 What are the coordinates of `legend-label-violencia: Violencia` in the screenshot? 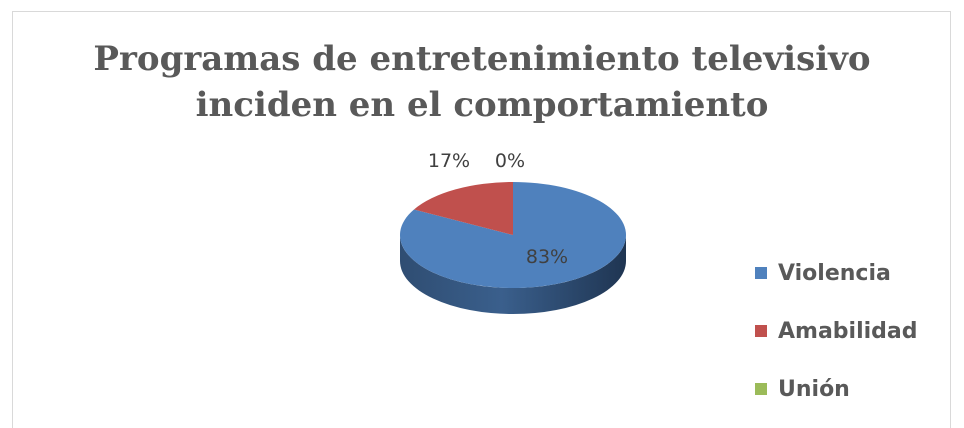 It's located at (834, 273).